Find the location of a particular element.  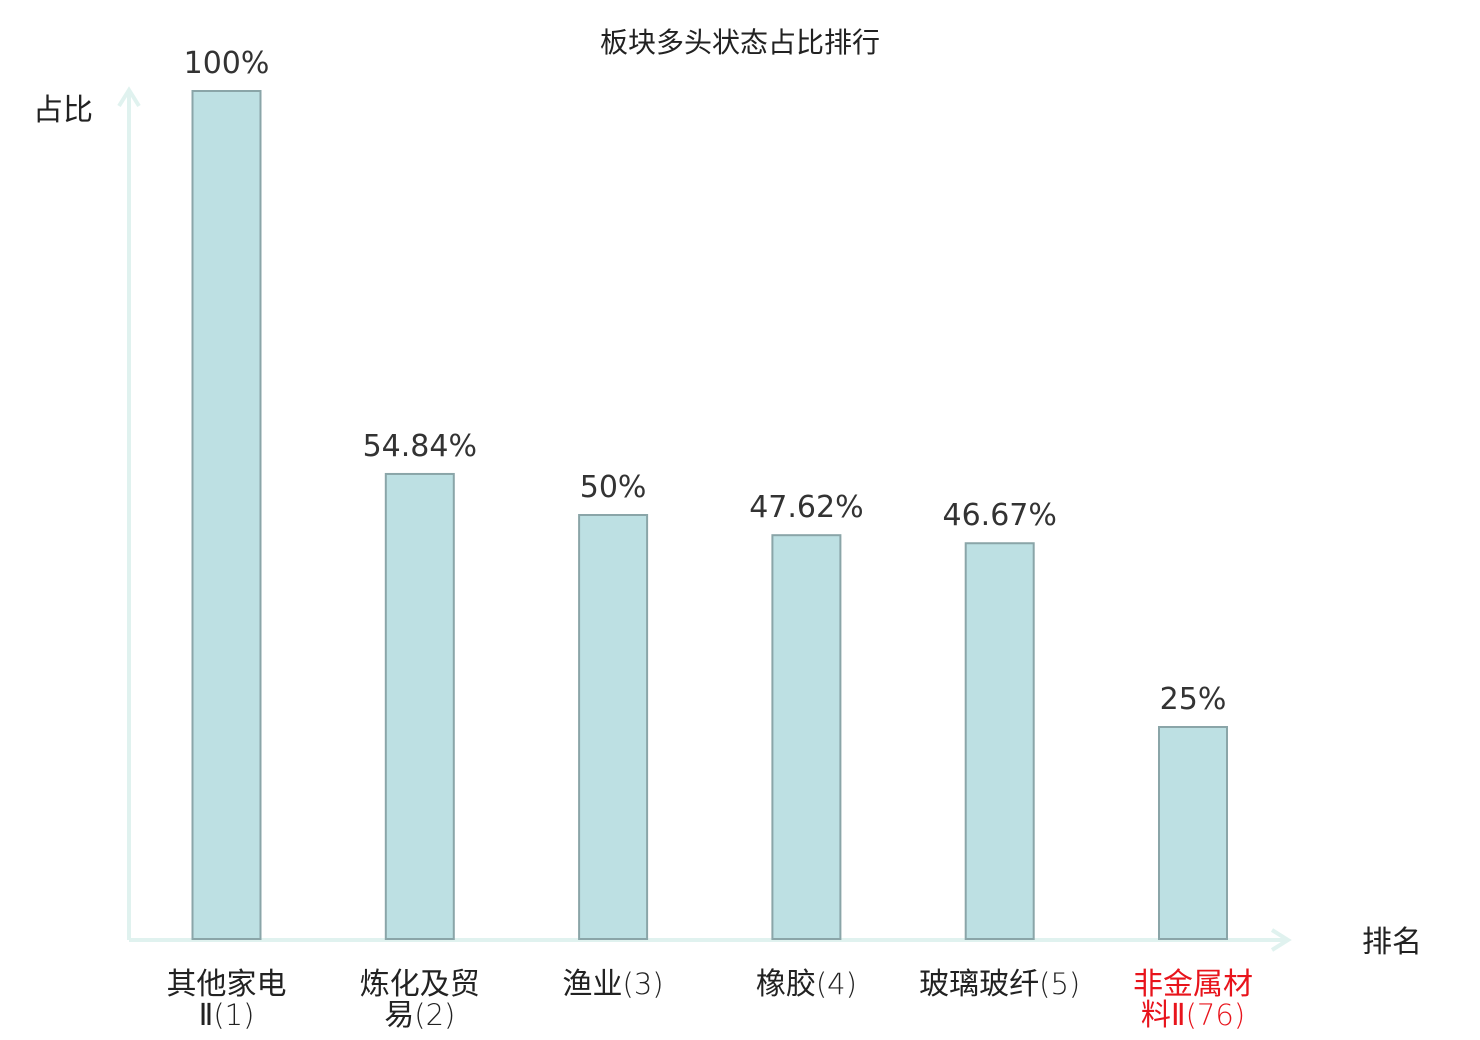

category-rank: (76) is located at coordinates (1216, 1015).